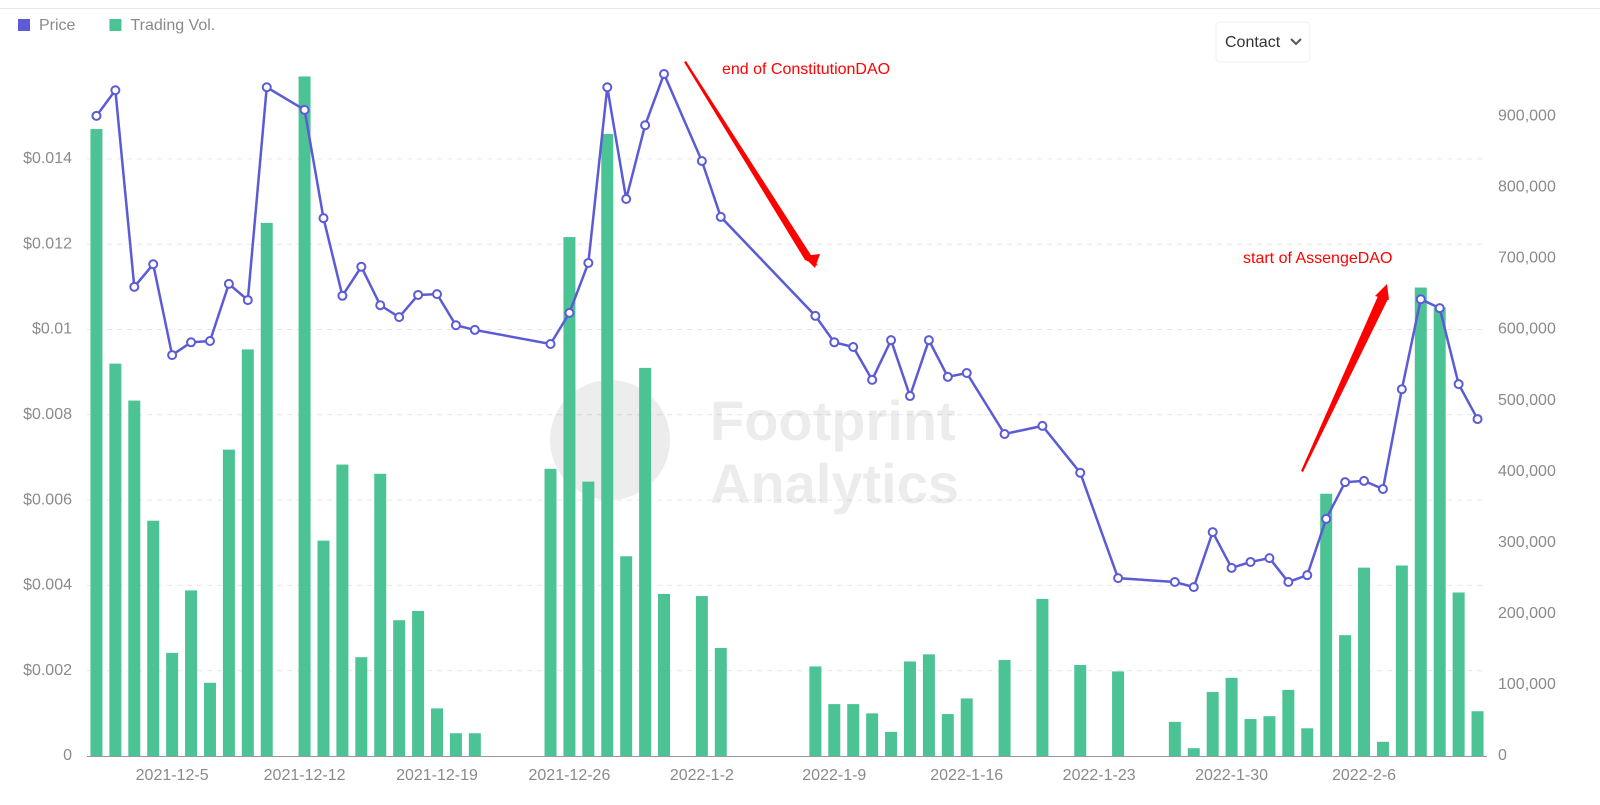 The image size is (1600, 805). What do you see at coordinates (47, 585) in the screenshot?
I see `y-tick-label: $0.004` at bounding box center [47, 585].